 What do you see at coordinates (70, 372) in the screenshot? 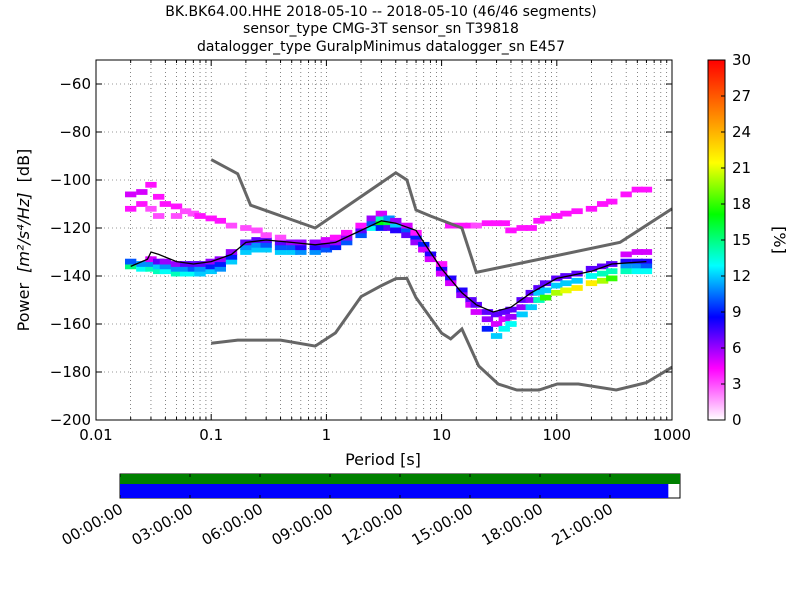
I see `y-tick-label: −180` at bounding box center [70, 372].